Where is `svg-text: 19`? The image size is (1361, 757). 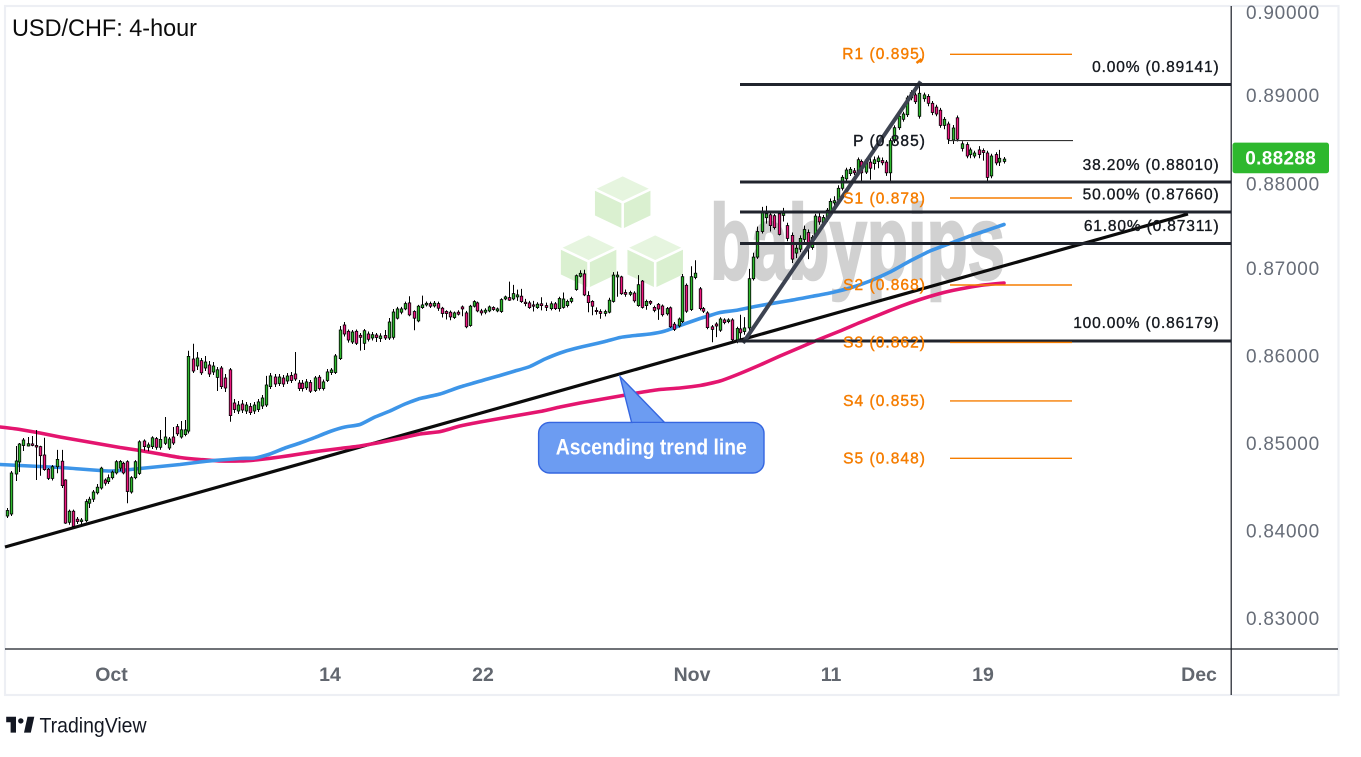 svg-text: 19 is located at coordinates (983, 675).